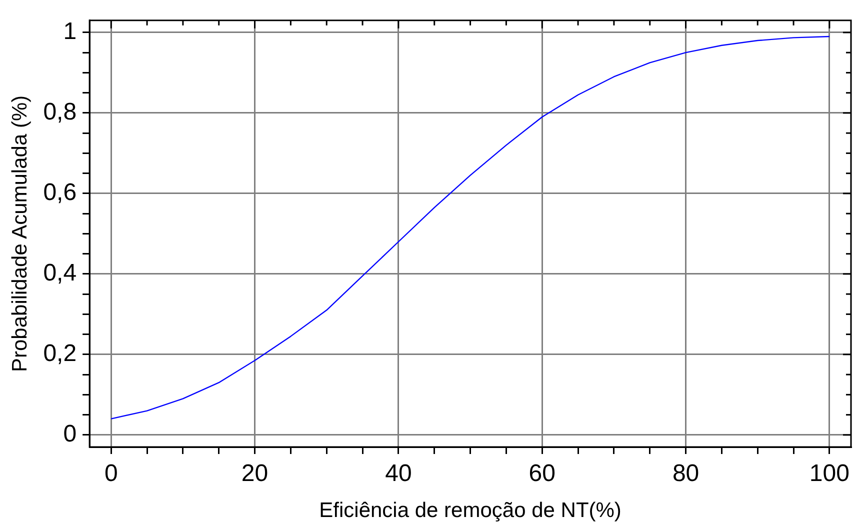 The height and width of the screenshot is (530, 863). What do you see at coordinates (20, 233) in the screenshot?
I see `y-axis-title: Probabilidade Acumulada (%)` at bounding box center [20, 233].